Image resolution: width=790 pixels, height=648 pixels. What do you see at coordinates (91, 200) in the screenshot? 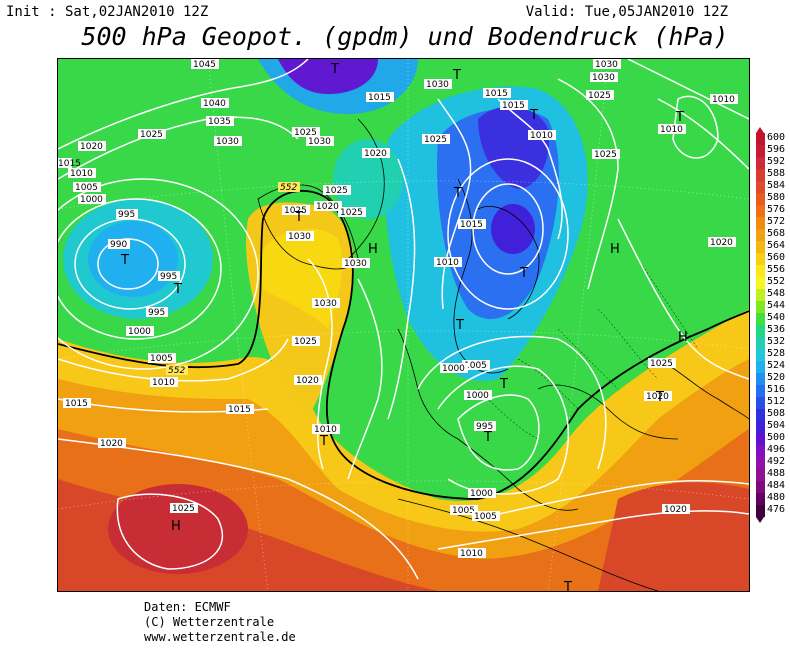
I see `svg-text: 1000` at bounding box center [91, 200].